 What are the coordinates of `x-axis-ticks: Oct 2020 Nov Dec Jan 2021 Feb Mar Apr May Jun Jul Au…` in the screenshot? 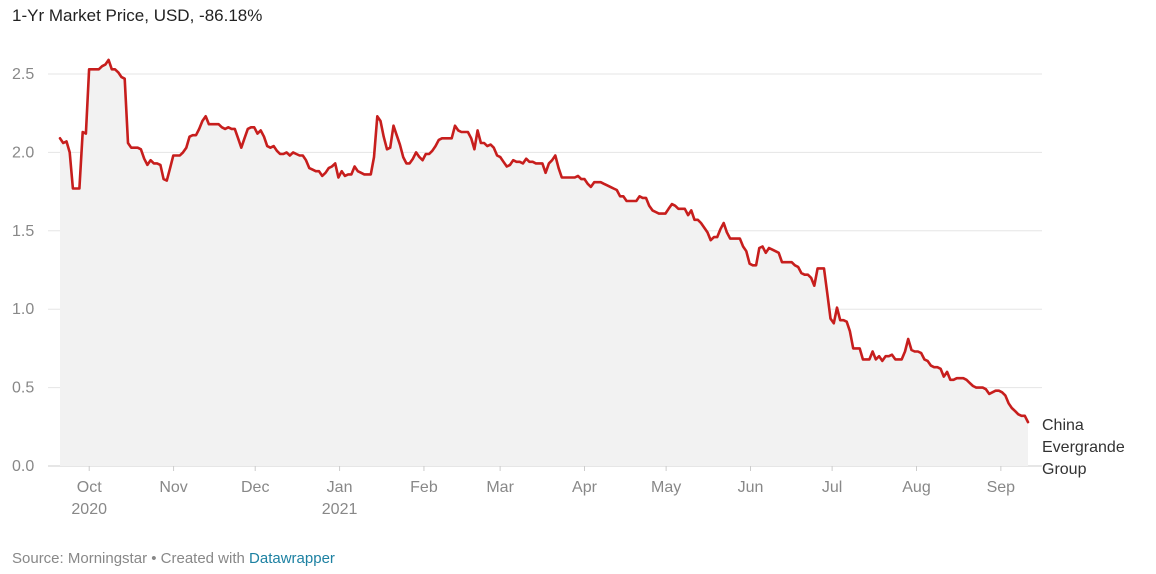 It's located at (543, 492).